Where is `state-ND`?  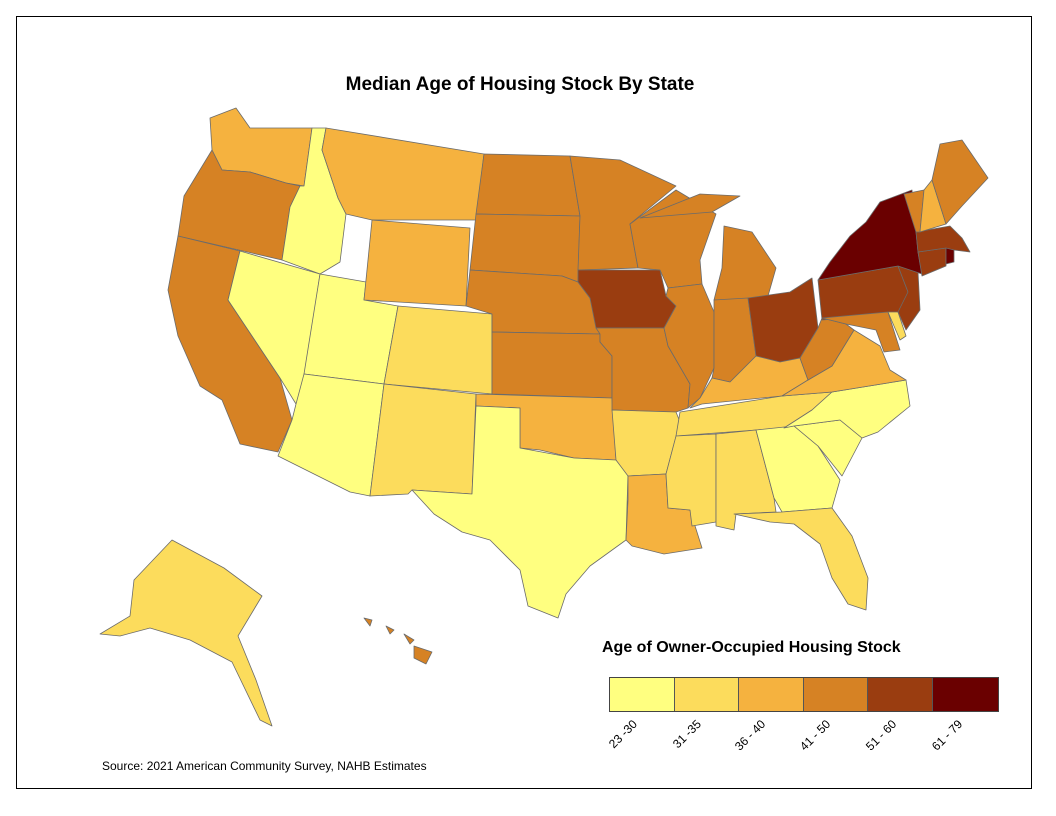 state-ND is located at coordinates (528, 185).